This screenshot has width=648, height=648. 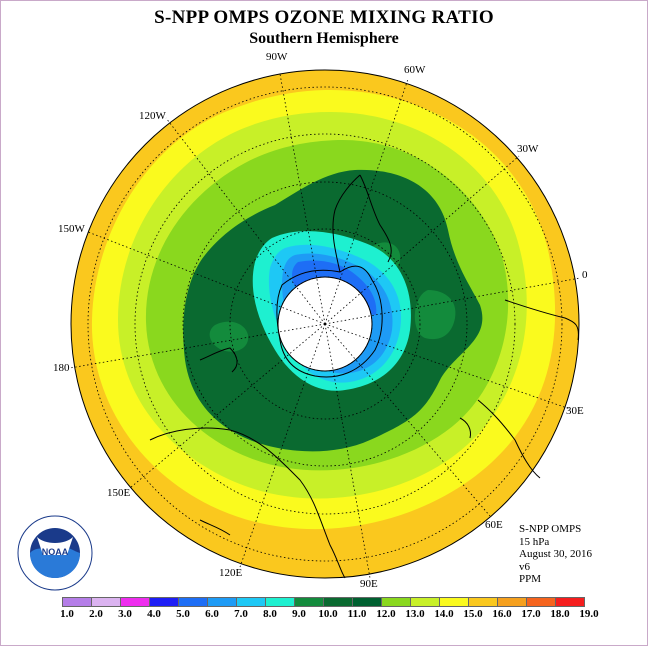 I want to click on color-scale-bar, so click(x=323, y=602).